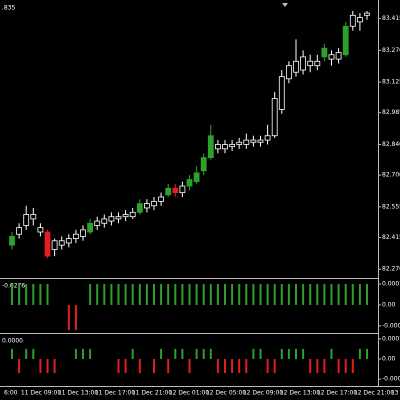  Describe the element at coordinates (263, 393) in the screenshot. I see `x-tick-label: 12 Dec 09:00` at that location.